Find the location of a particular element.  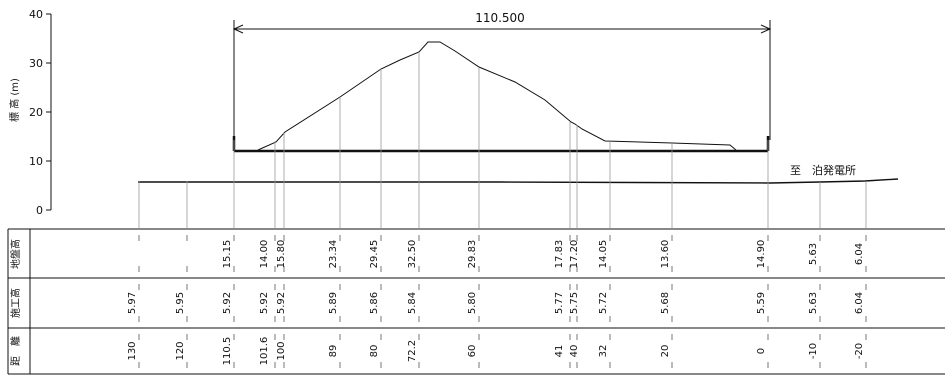

station-construction-value: 5.63 is located at coordinates (813, 303).